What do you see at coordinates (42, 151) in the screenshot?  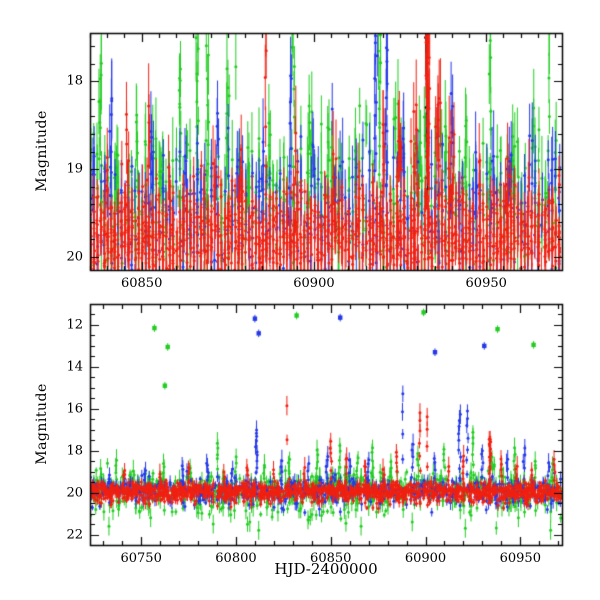 I see `y-axis-label-top: Magnitude` at bounding box center [42, 151].